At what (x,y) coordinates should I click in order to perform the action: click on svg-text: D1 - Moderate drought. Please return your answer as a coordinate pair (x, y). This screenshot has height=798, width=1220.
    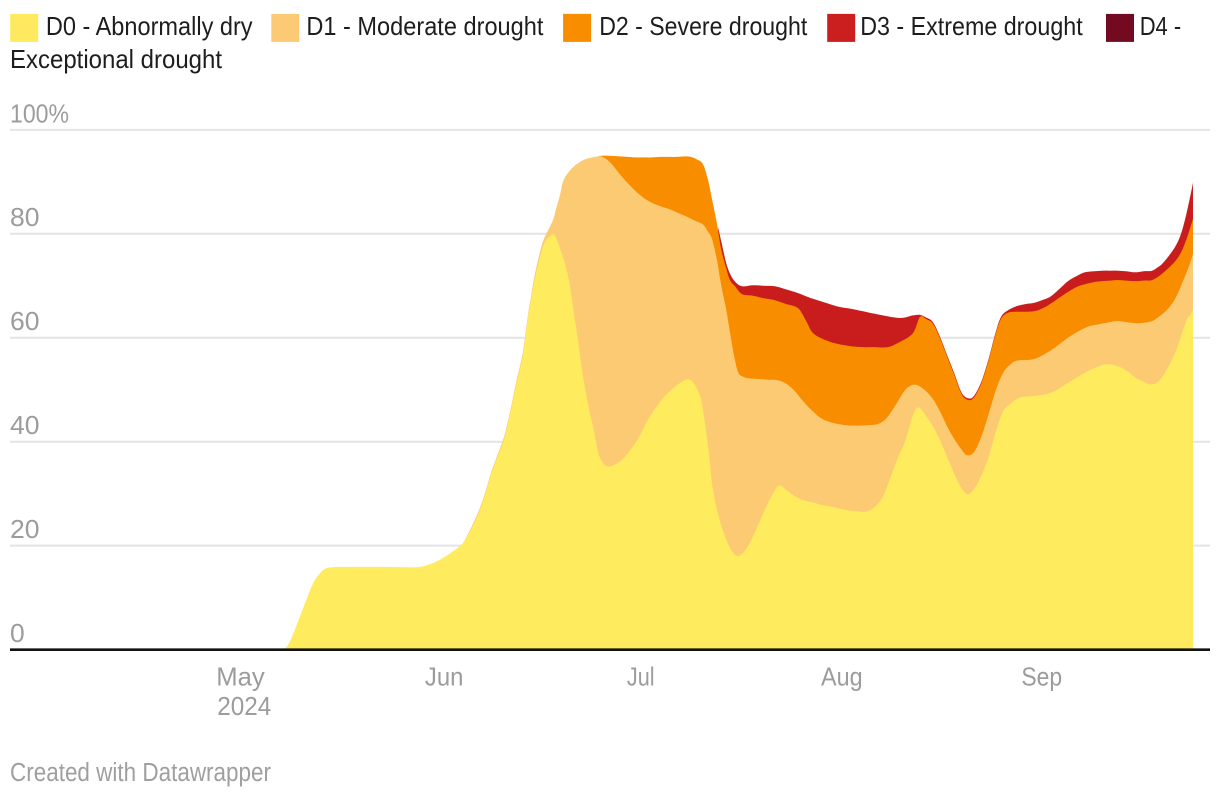
    Looking at the image, I should click on (425, 26).